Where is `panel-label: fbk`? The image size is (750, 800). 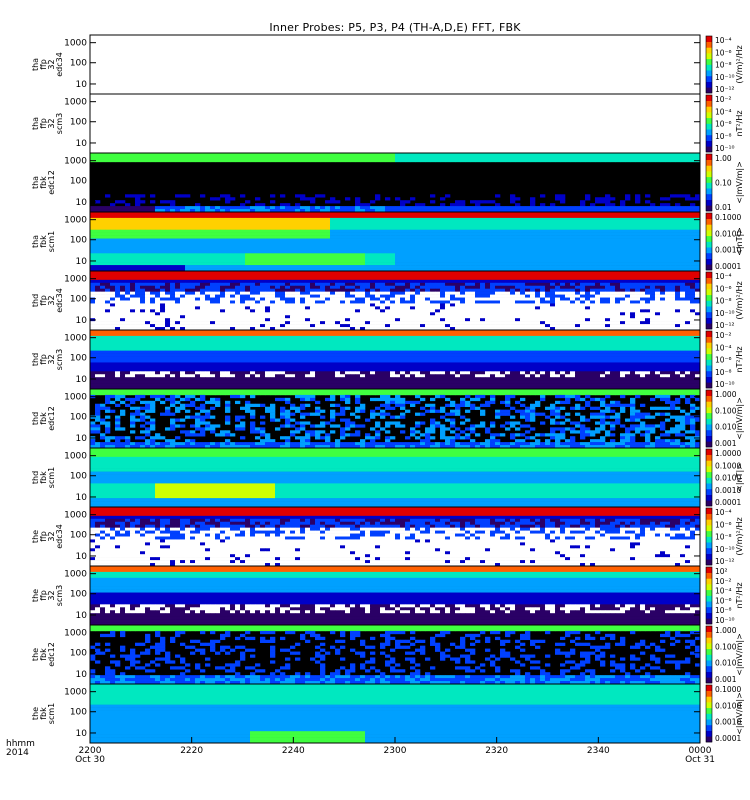 panel-label: fbk is located at coordinates (43, 241).